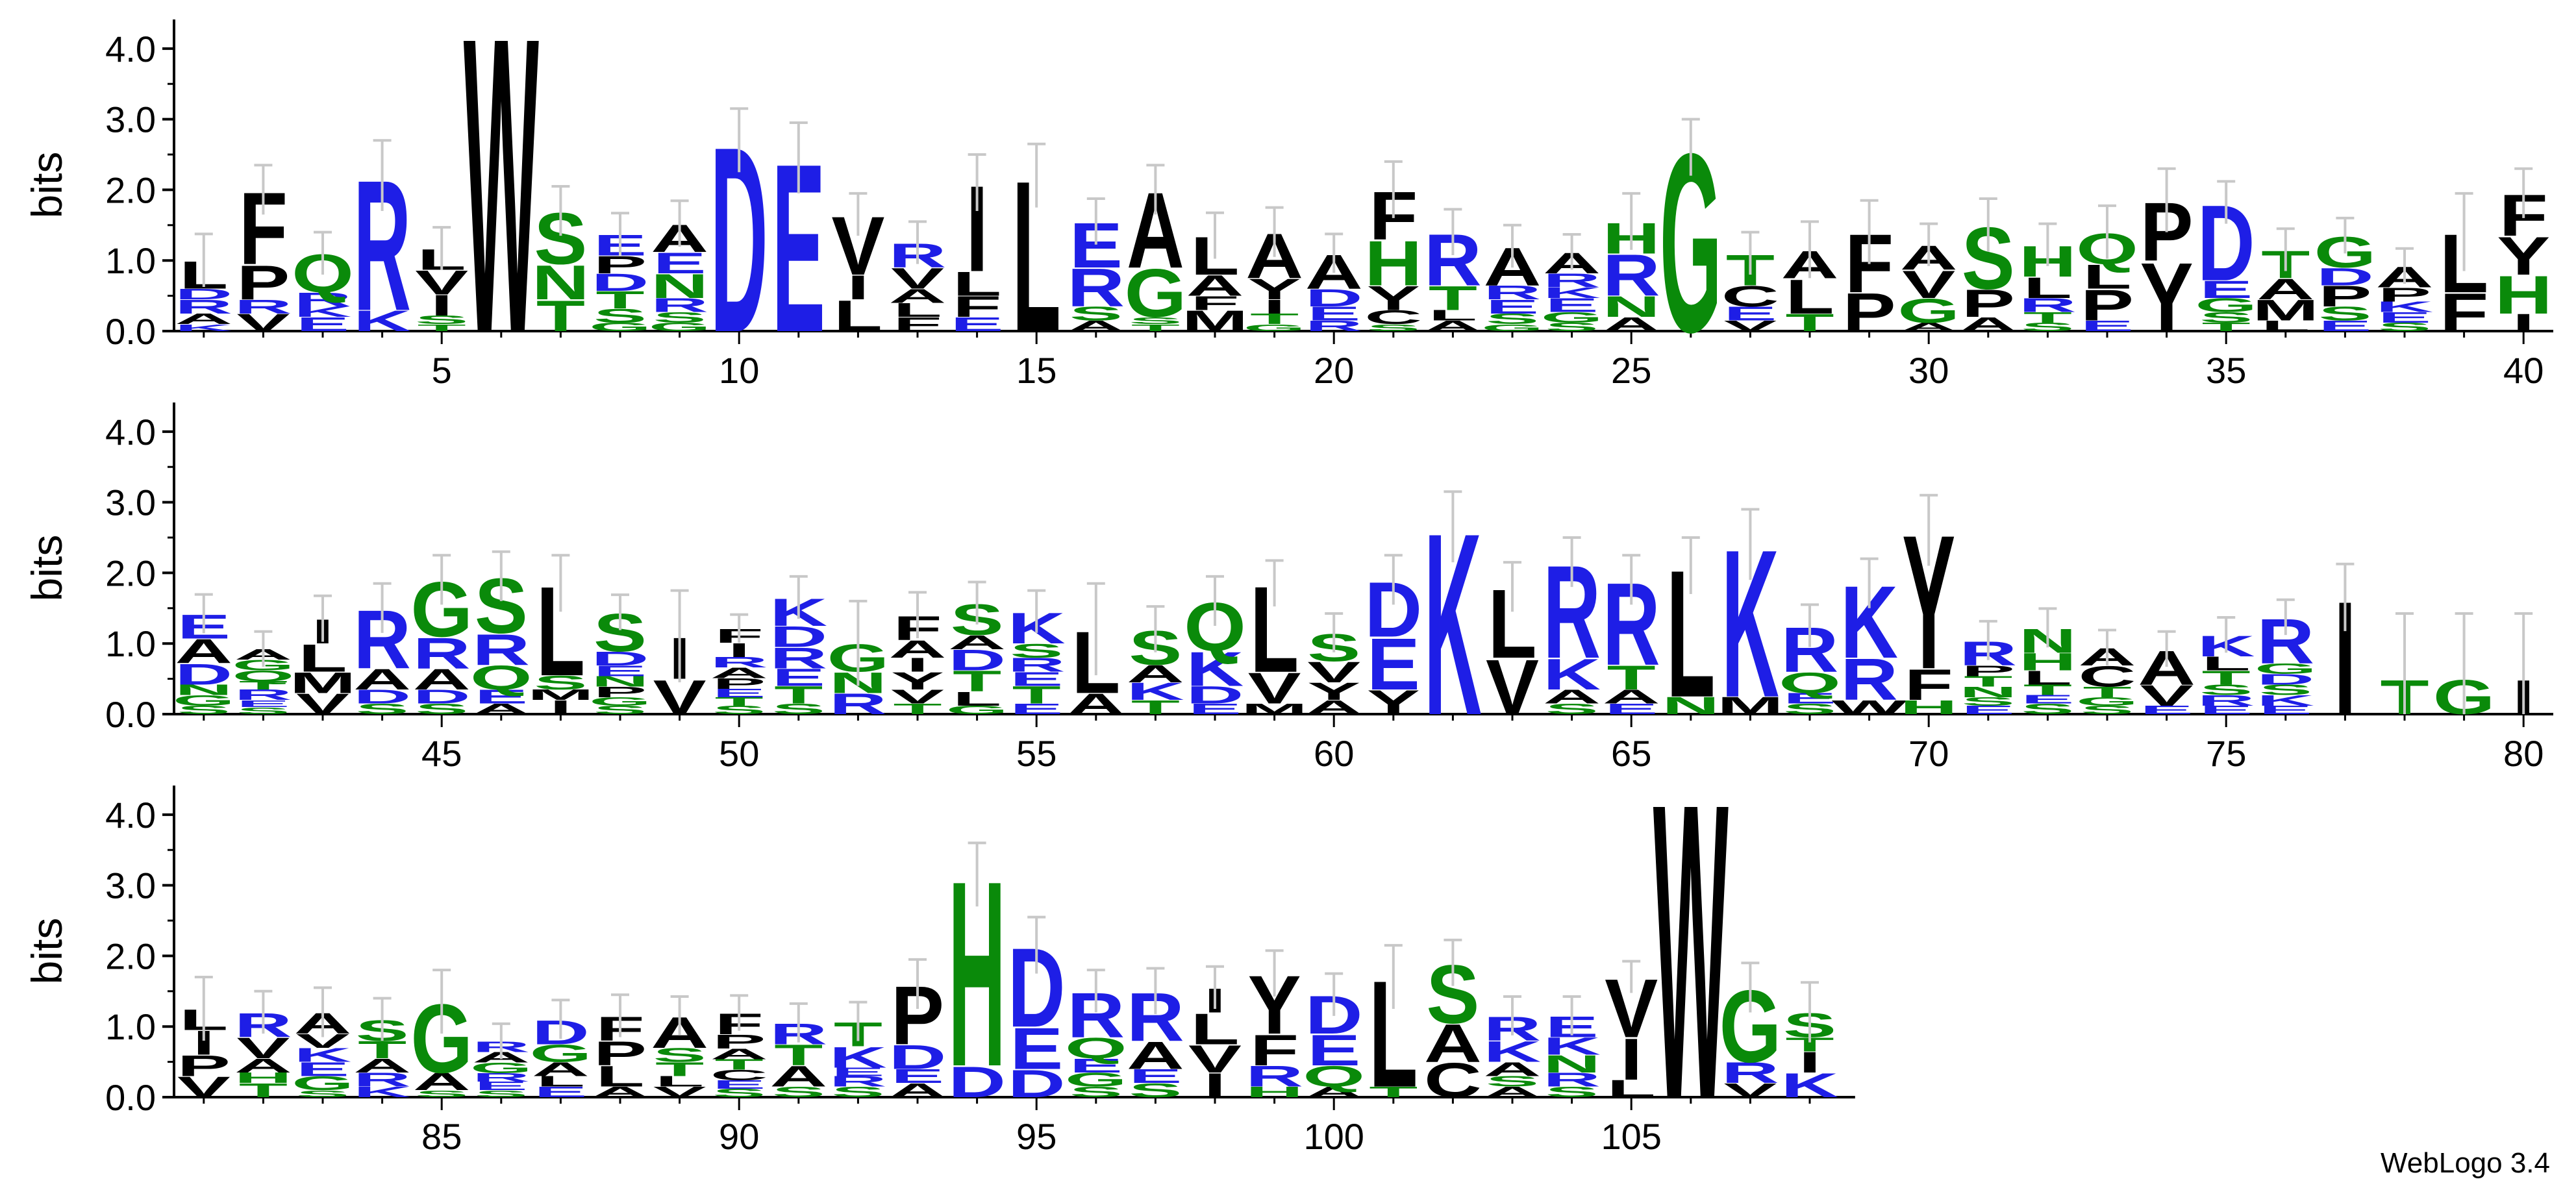 The height and width of the screenshot is (1190, 2576). Describe the element at coordinates (1274, 708) in the screenshot. I see `logo-letter-M: M` at that location.